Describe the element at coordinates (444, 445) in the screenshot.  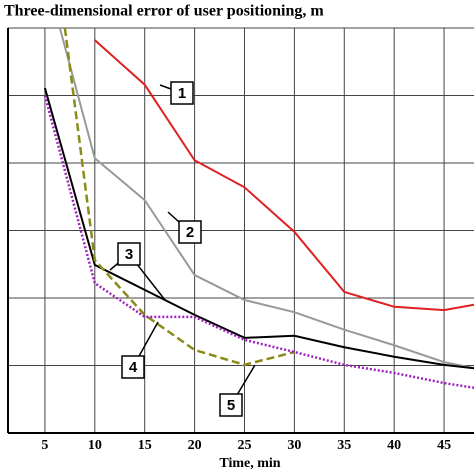
I see `x-tick-label: 45` at that location.